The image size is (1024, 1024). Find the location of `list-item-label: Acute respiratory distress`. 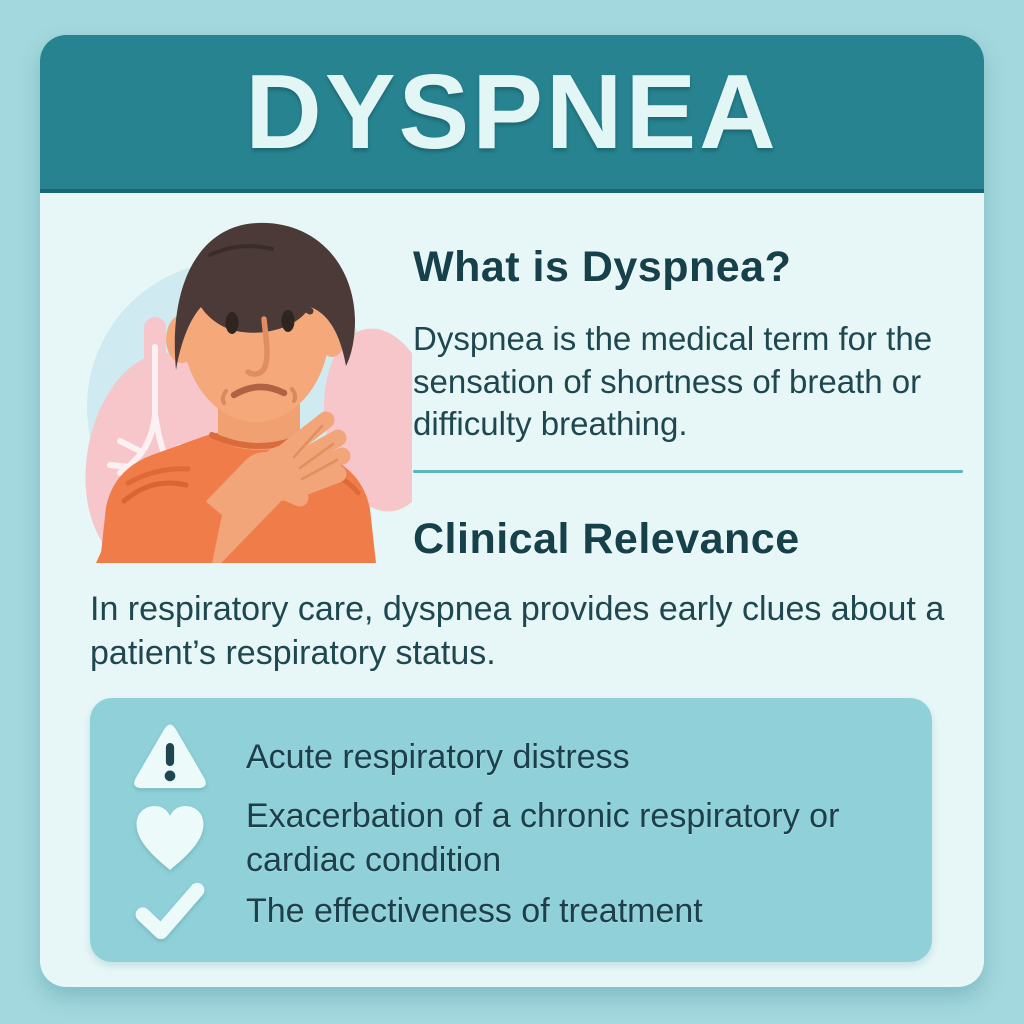

list-item-label: Acute respiratory distress is located at coordinates (438, 756).